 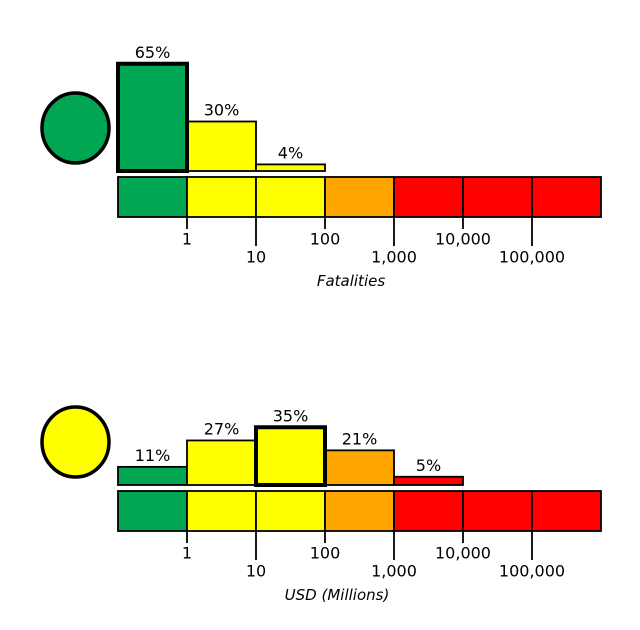 What do you see at coordinates (428, 465) in the screenshot?
I see `bar-percent-label: 5%` at bounding box center [428, 465].